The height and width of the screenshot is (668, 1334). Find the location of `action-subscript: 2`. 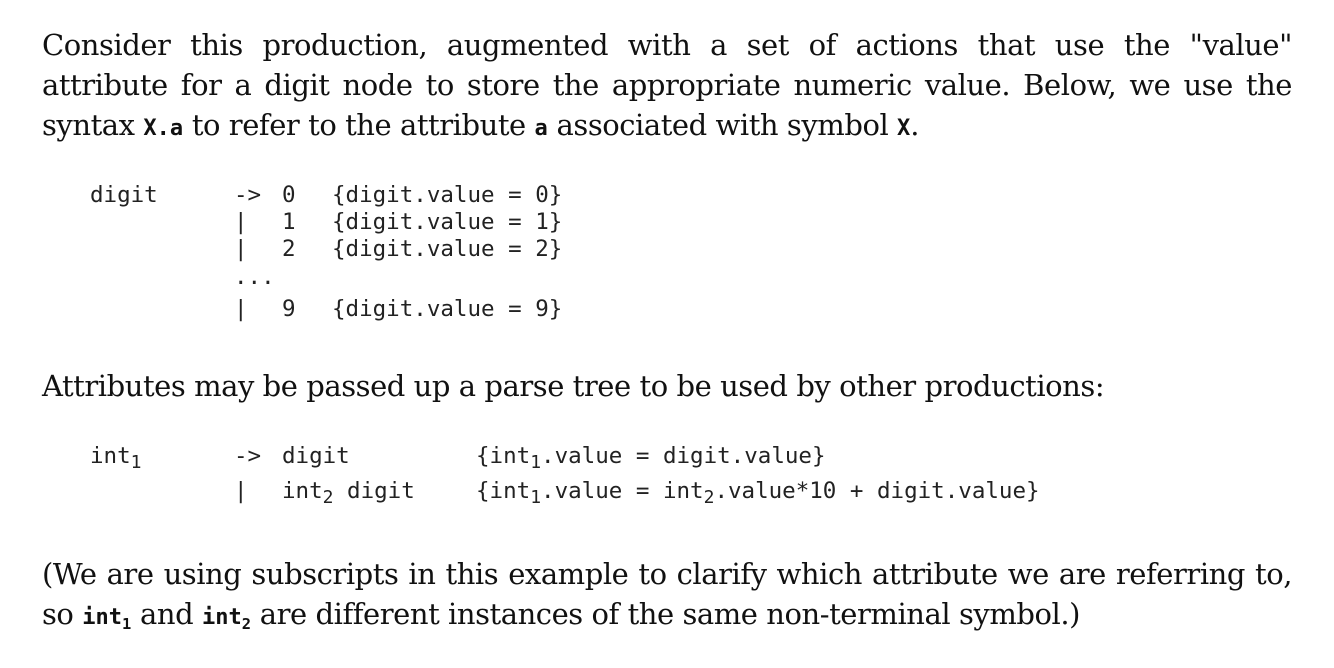

action-subscript: 2 is located at coordinates (709, 498).